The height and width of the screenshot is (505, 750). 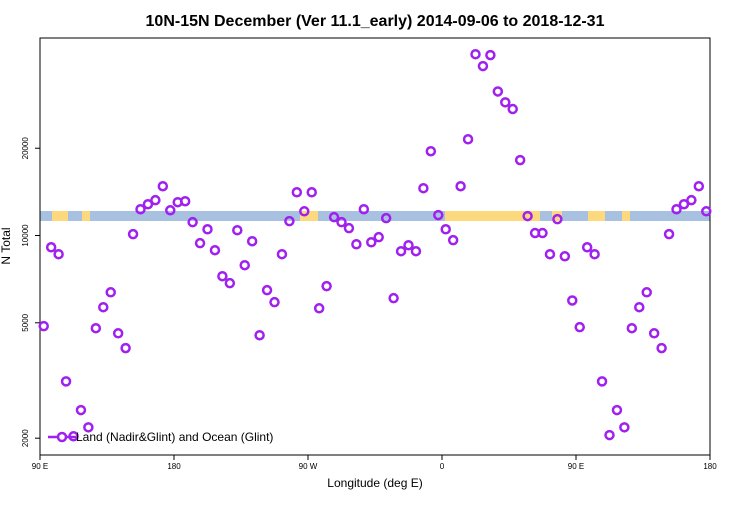 I want to click on y-tick-label: 2000, so click(x=25, y=438).